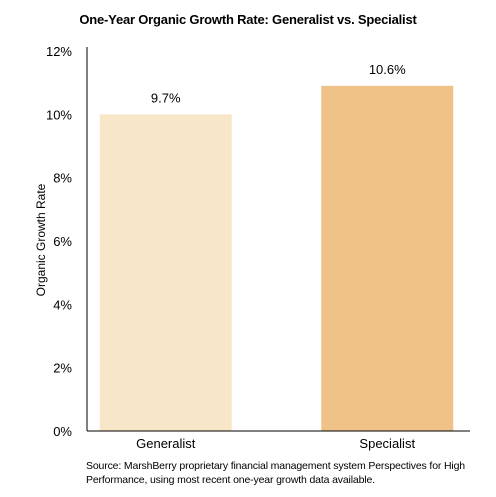 Image resolution: width=496 pixels, height=497 pixels. Describe the element at coordinates (62, 431) in the screenshot. I see `y-tick-label: 0%` at that location.